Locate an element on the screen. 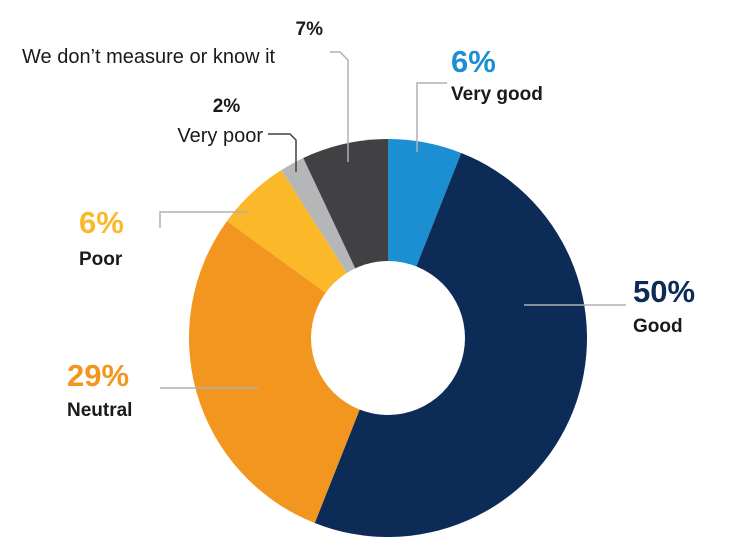 The height and width of the screenshot is (554, 753). label-poor-category: Poor is located at coordinates (101, 259).